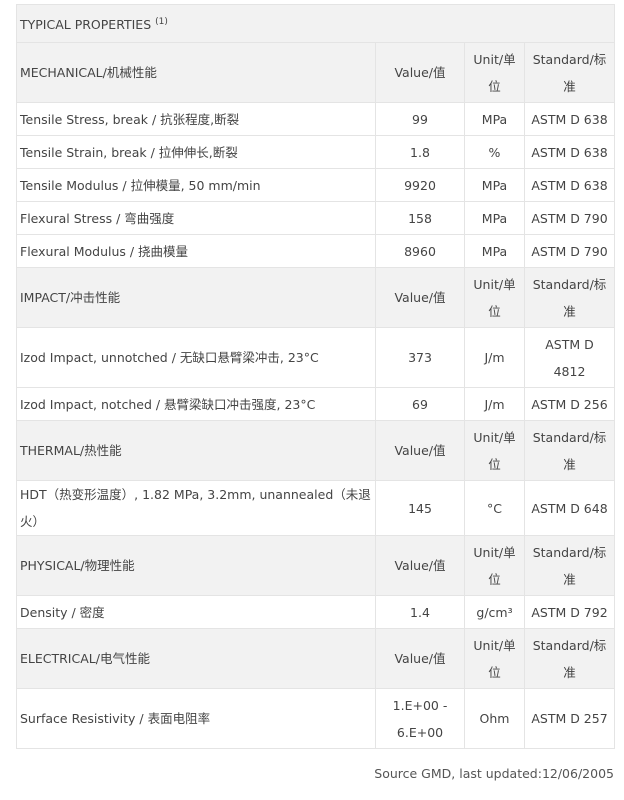  I want to click on section-name: PHYSICAL/物理性能, so click(196, 565).